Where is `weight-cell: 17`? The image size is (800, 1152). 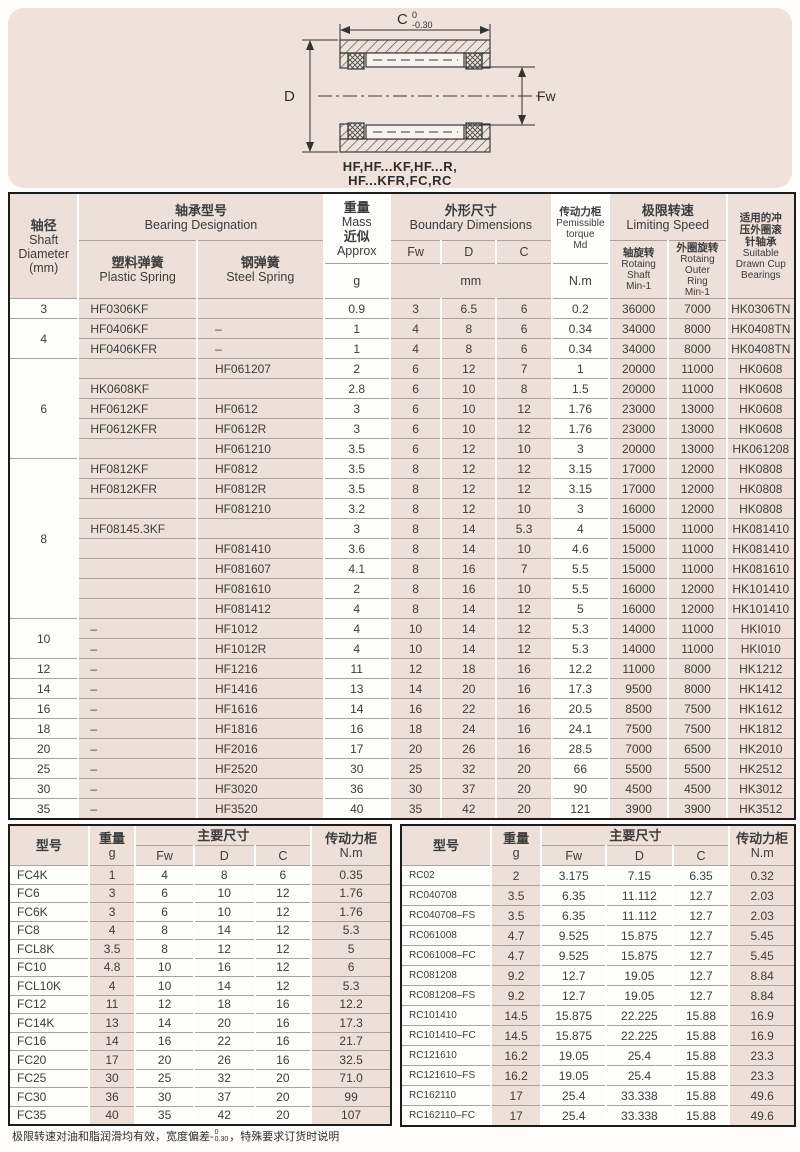 weight-cell: 17 is located at coordinates (515, 1115).